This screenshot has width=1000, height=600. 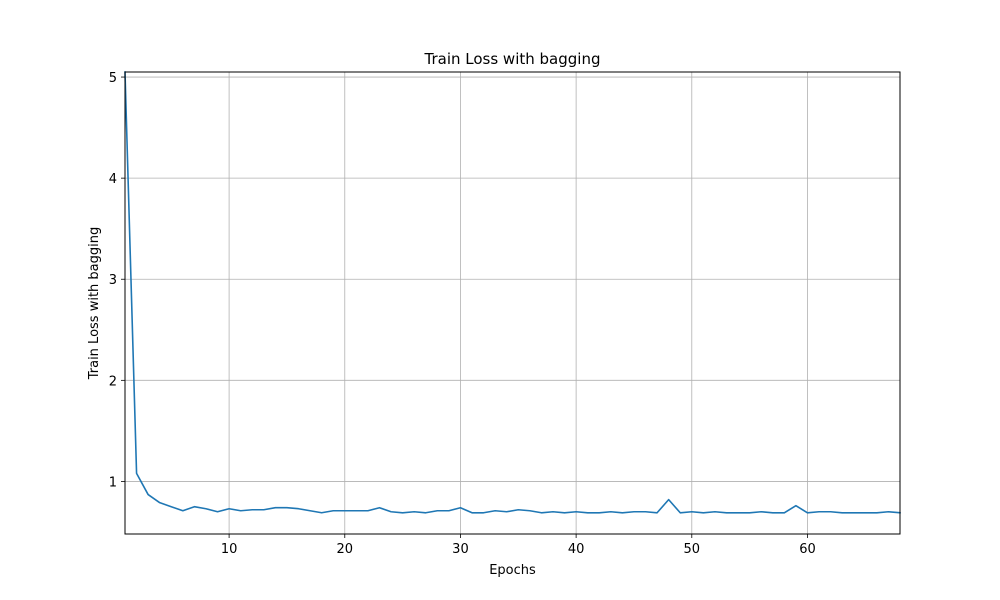 I want to click on y-tick-label: 2, so click(x=113, y=381).